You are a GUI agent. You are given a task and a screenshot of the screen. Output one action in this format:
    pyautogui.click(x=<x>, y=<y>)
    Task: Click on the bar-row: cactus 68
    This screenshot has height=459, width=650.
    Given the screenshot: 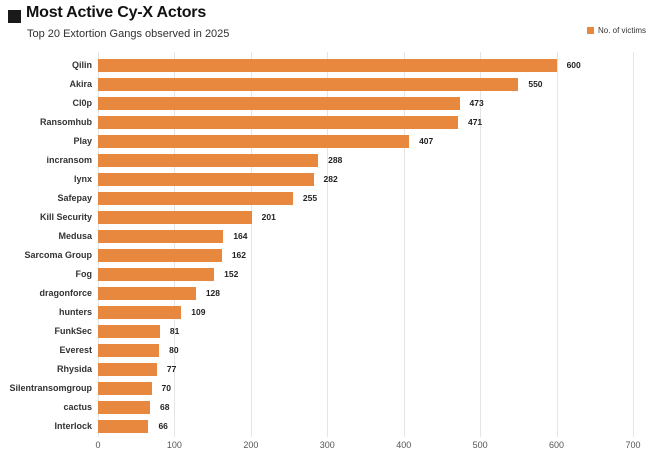 What is the action you would take?
    pyautogui.click(x=325, y=407)
    